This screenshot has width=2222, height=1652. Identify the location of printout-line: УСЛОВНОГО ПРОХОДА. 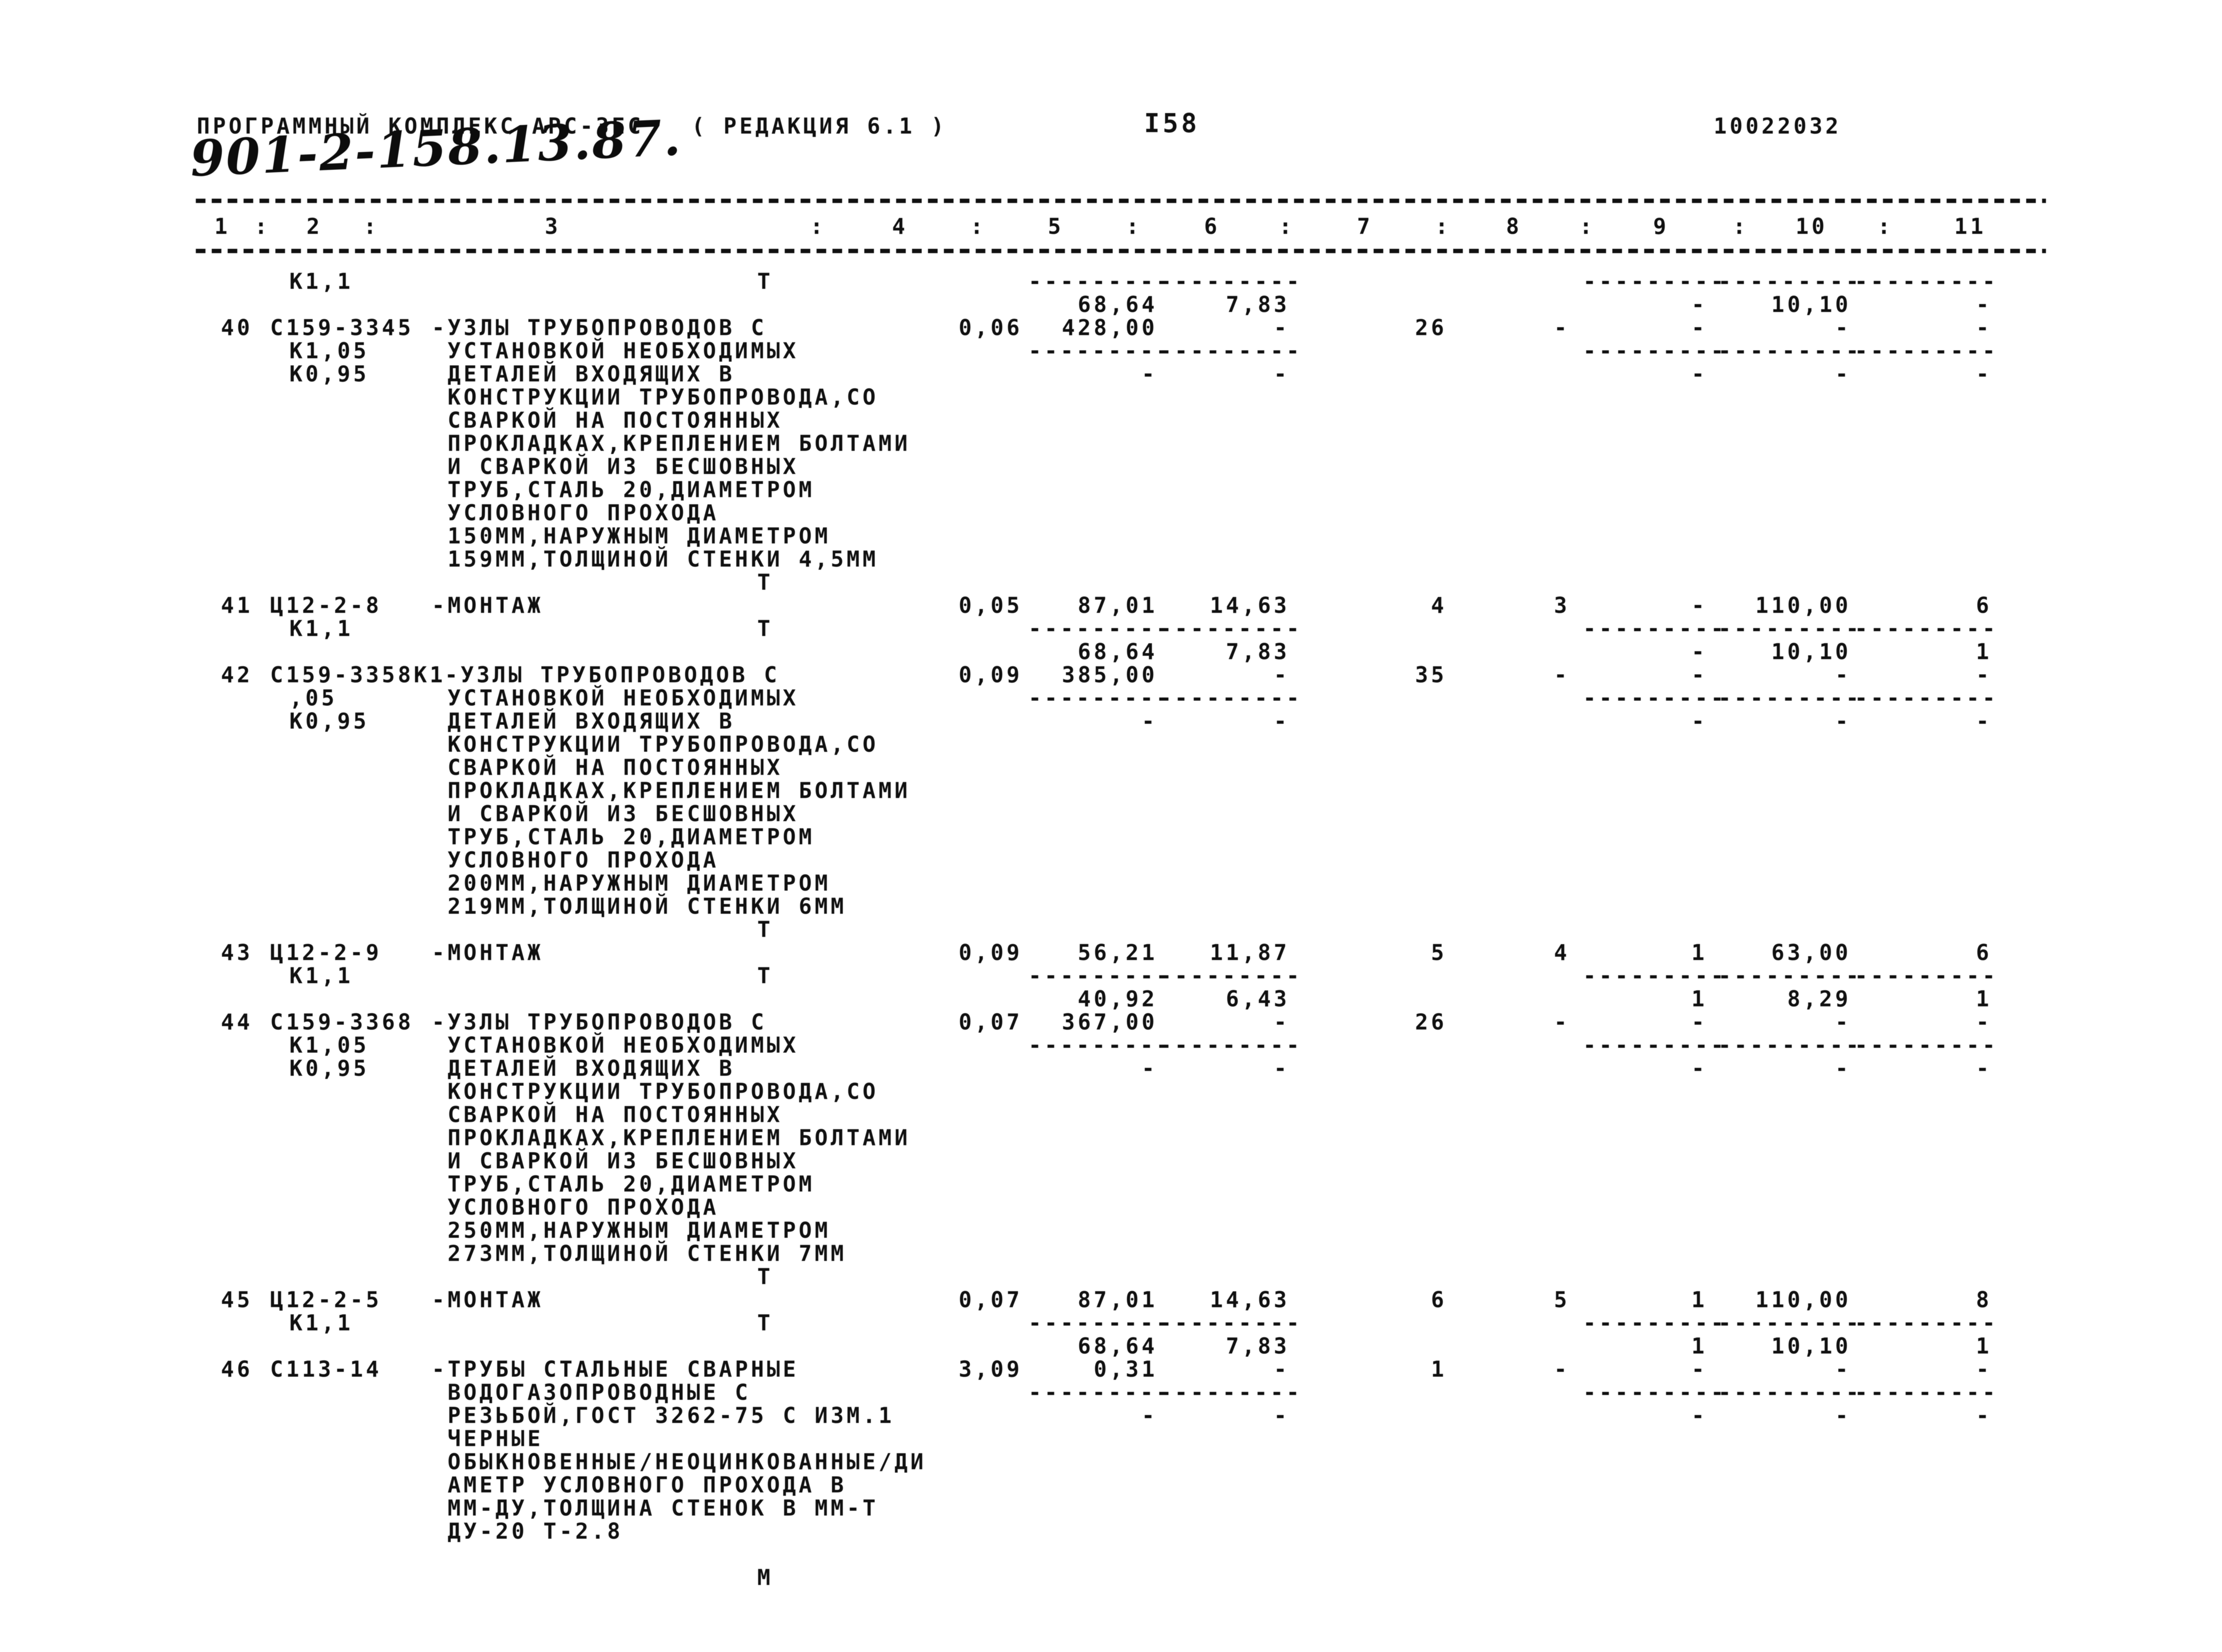
(1111, 860).